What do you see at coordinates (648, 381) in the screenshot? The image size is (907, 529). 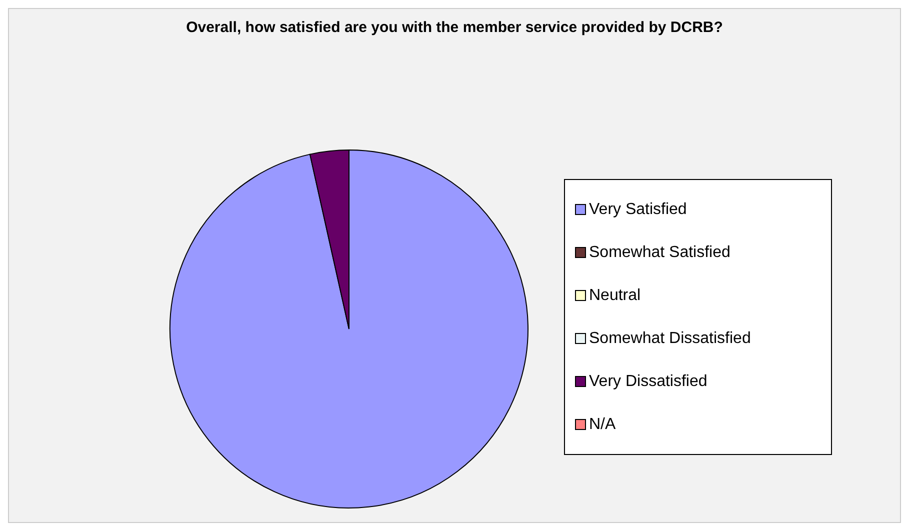 I see `legend-label: Very Dissatisfied` at bounding box center [648, 381].